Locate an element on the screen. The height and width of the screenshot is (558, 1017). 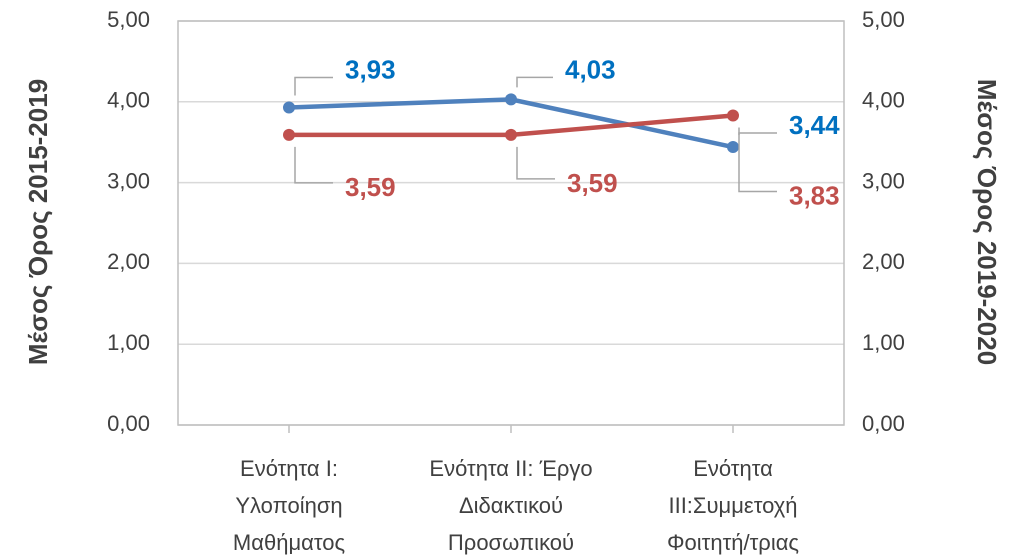
y2-tick-label: 0,00 is located at coordinates (883, 423).